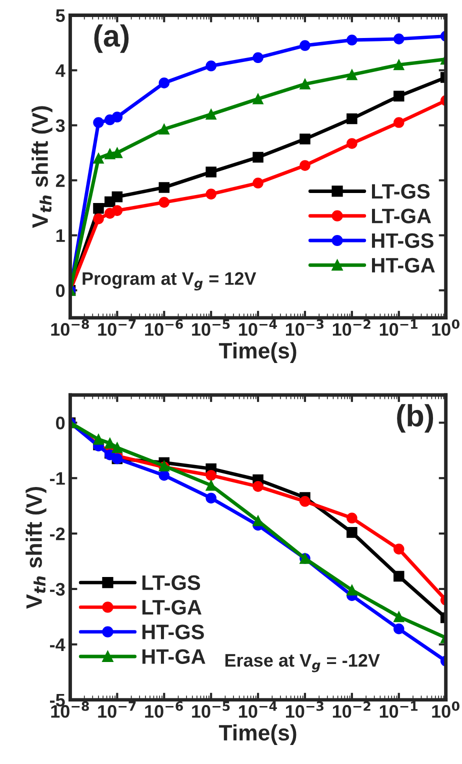 This screenshot has width=462, height=764. What do you see at coordinates (60, 125) in the screenshot?
I see `y-tick-label: 3` at bounding box center [60, 125].